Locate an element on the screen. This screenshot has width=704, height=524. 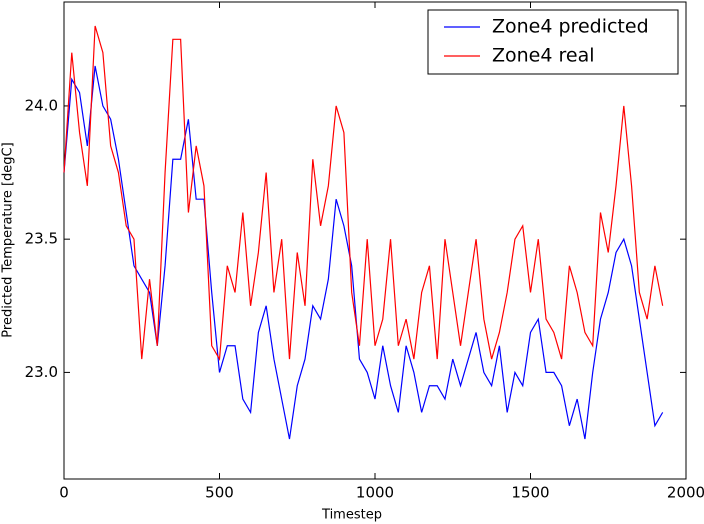
x-tick-label: 2000 is located at coordinates (685, 493).